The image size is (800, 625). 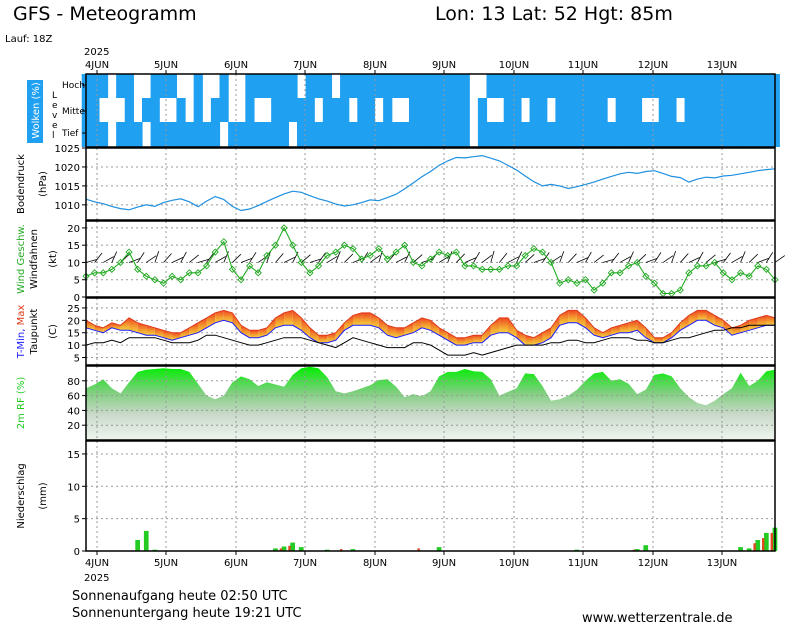 What do you see at coordinates (430, 324) in the screenshot?
I see `tmax-line` at bounding box center [430, 324].